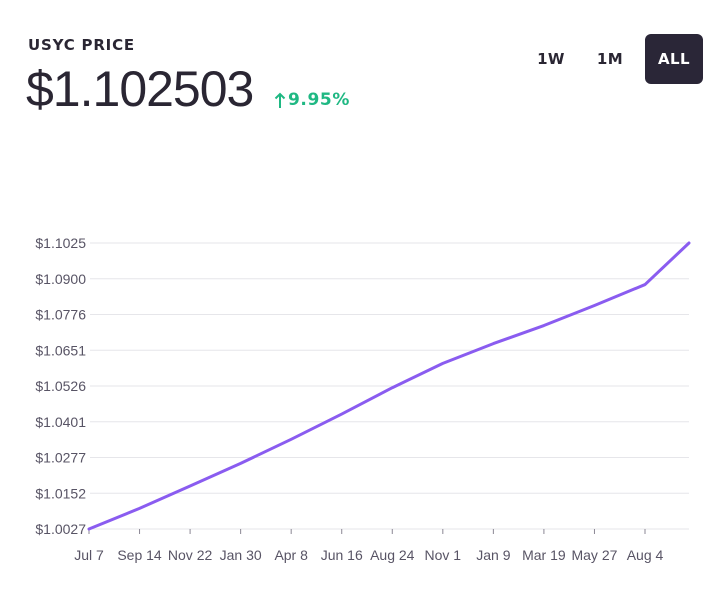 The height and width of the screenshot is (601, 727). What do you see at coordinates (594, 555) in the screenshot?
I see `x-tick-label: May 27` at bounding box center [594, 555].